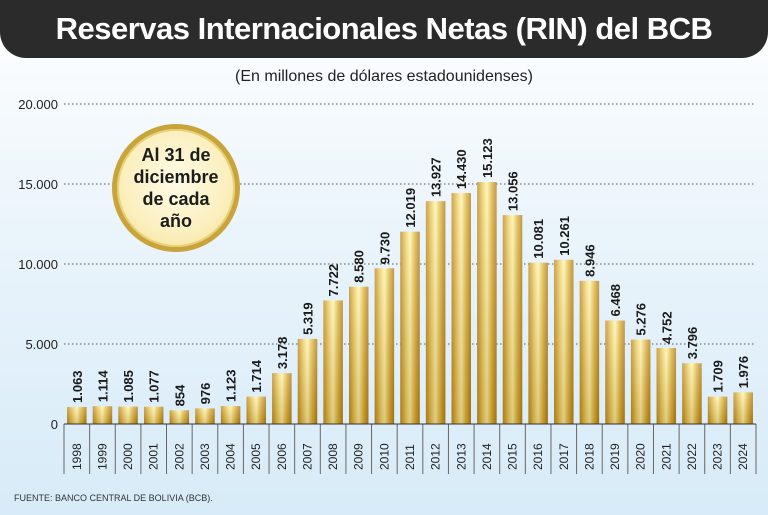  Describe the element at coordinates (666, 456) in the screenshot. I see `x-tick-label: 2021` at that location.